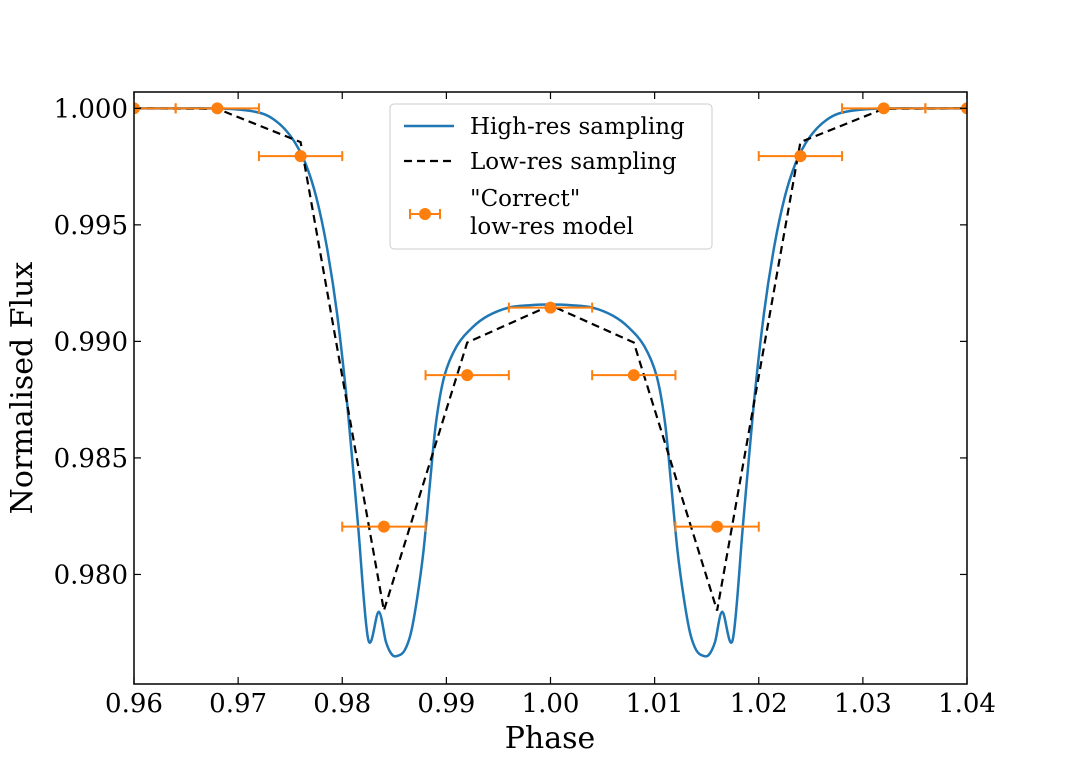 This screenshot has height=768, width=1075. What do you see at coordinates (655, 704) in the screenshot?
I see `x-tick-label: 1.01` at bounding box center [655, 704].